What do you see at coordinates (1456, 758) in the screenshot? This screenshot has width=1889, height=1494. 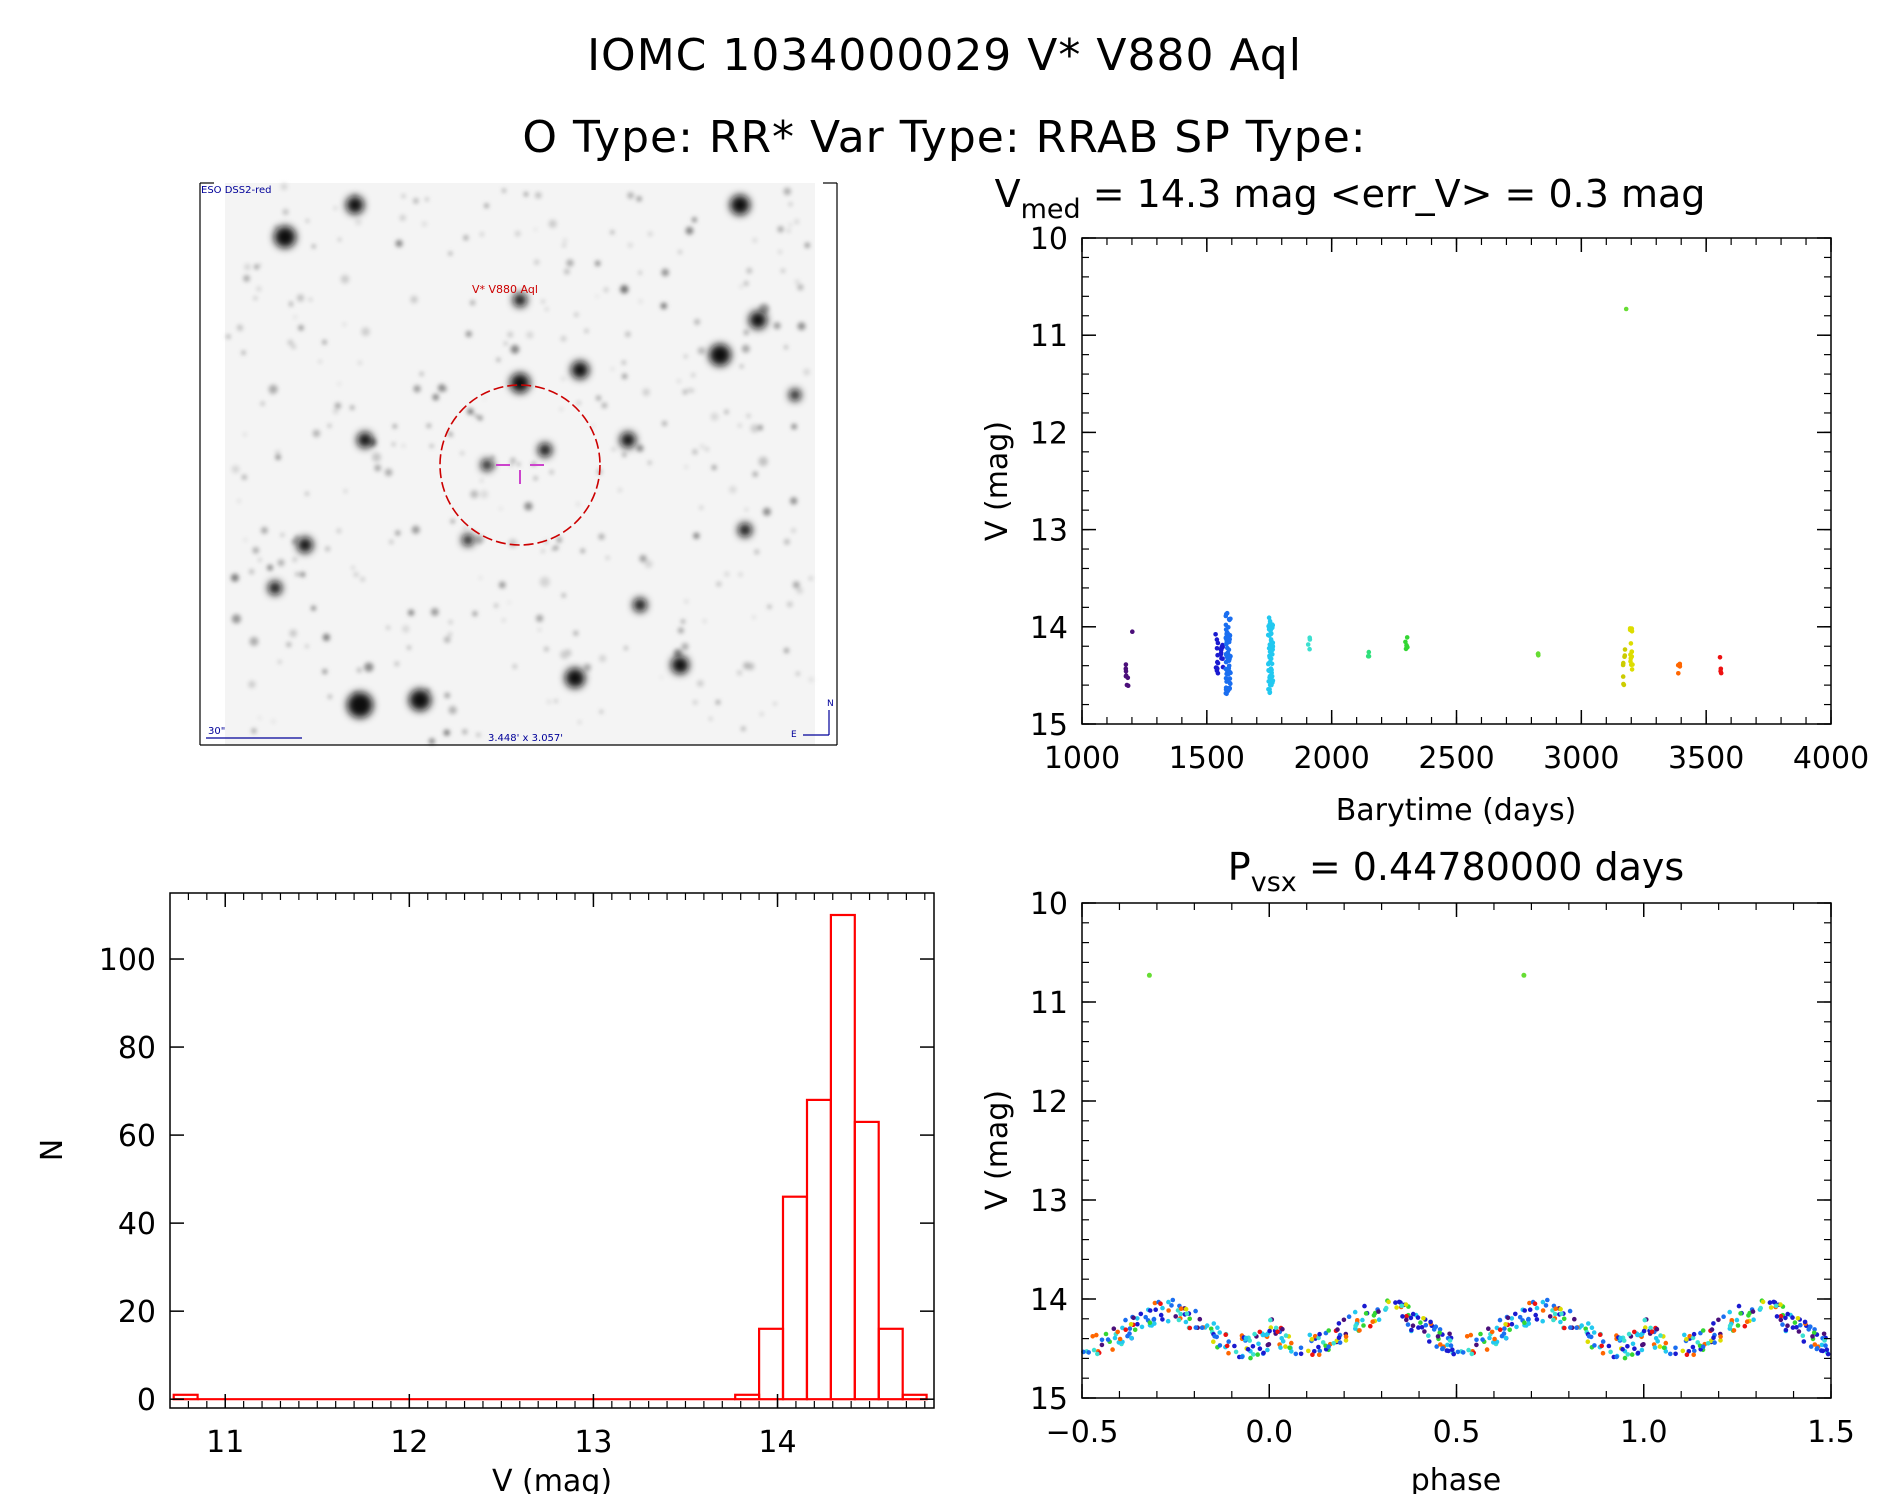 I see `x-tick-label: 2500` at bounding box center [1456, 758].